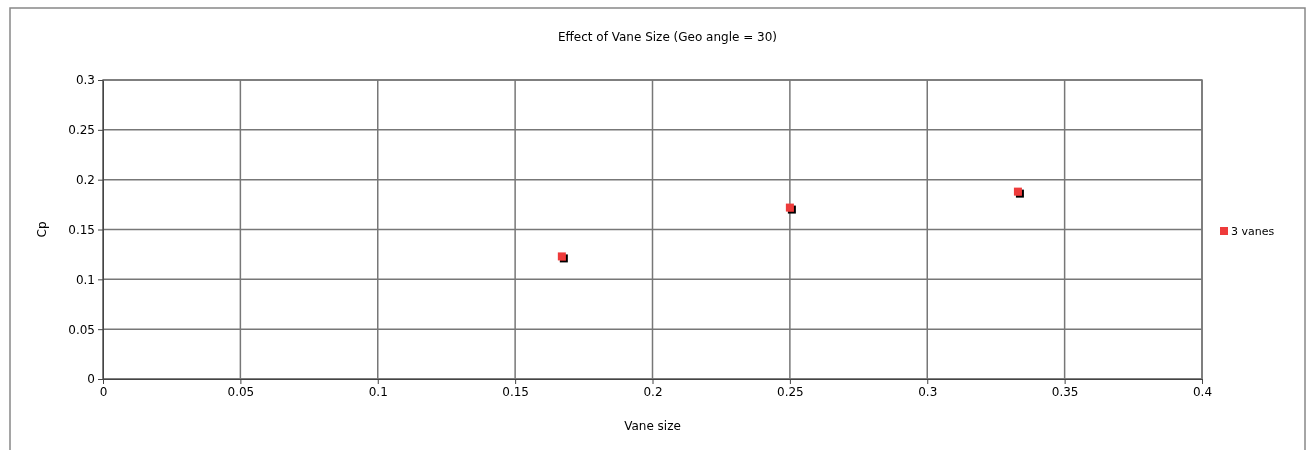 The width and height of the screenshot is (1315, 450). Describe the element at coordinates (42, 229) in the screenshot. I see `y-axis-title: Cp` at that location.